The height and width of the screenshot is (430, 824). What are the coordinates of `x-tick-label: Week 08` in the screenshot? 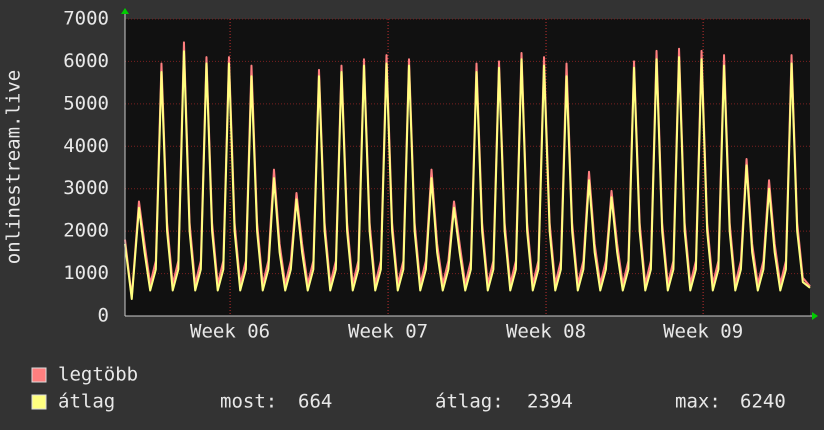 It's located at (546, 332).